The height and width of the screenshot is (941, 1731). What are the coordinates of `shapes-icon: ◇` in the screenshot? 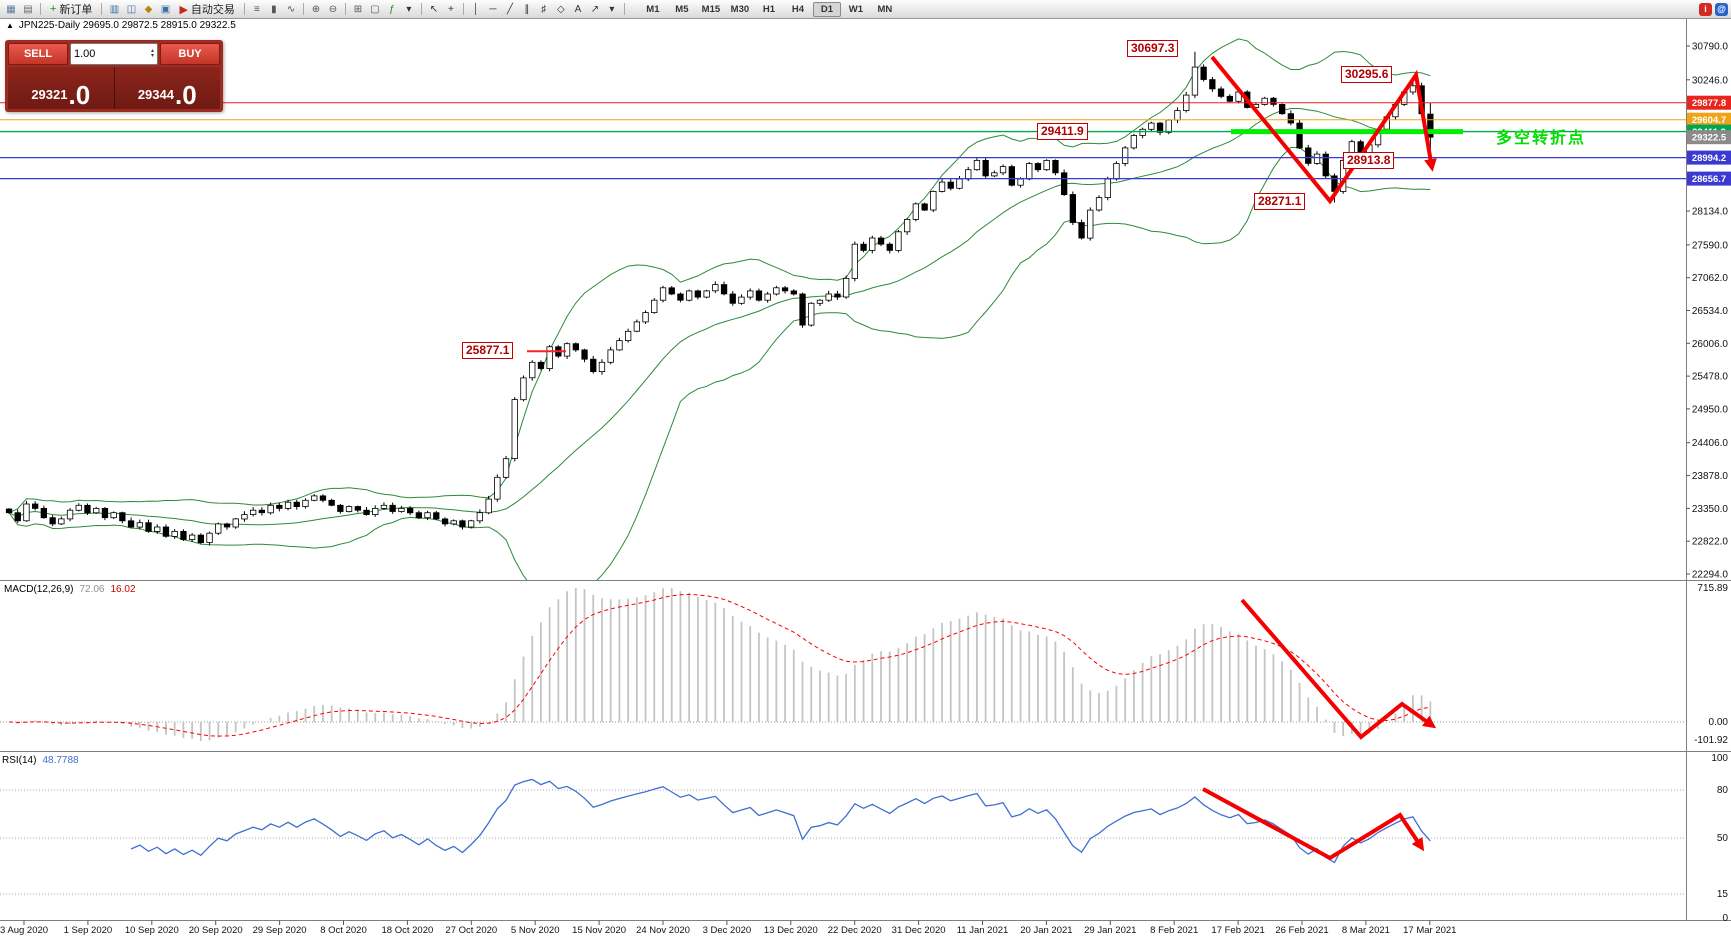 It's located at (561, 9).